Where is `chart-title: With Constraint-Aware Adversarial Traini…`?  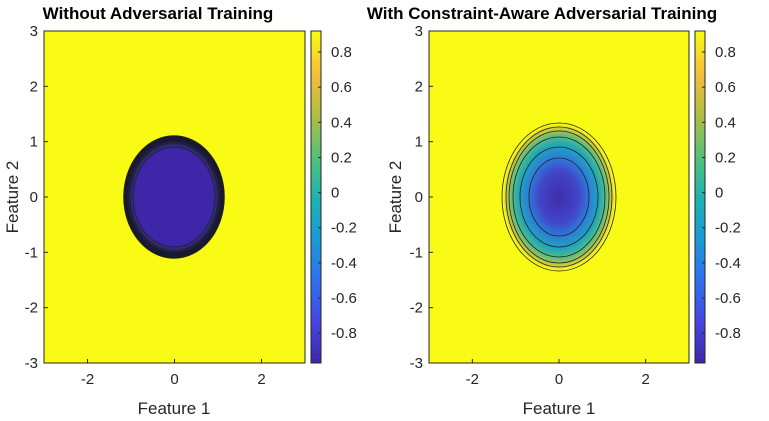 chart-title: With Constraint-Aware Adversarial Traini… is located at coordinates (542, 13).